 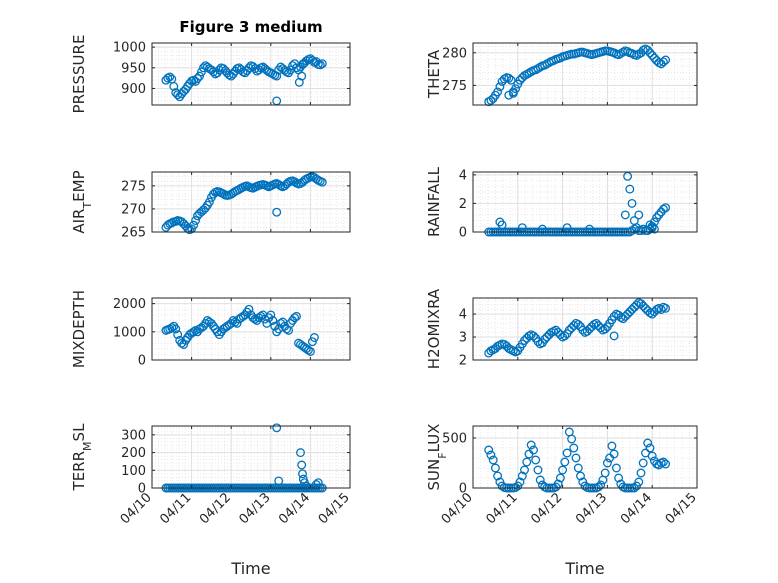 What do you see at coordinates (454, 439) in the screenshot?
I see `y-tick-label: 500` at bounding box center [454, 439].